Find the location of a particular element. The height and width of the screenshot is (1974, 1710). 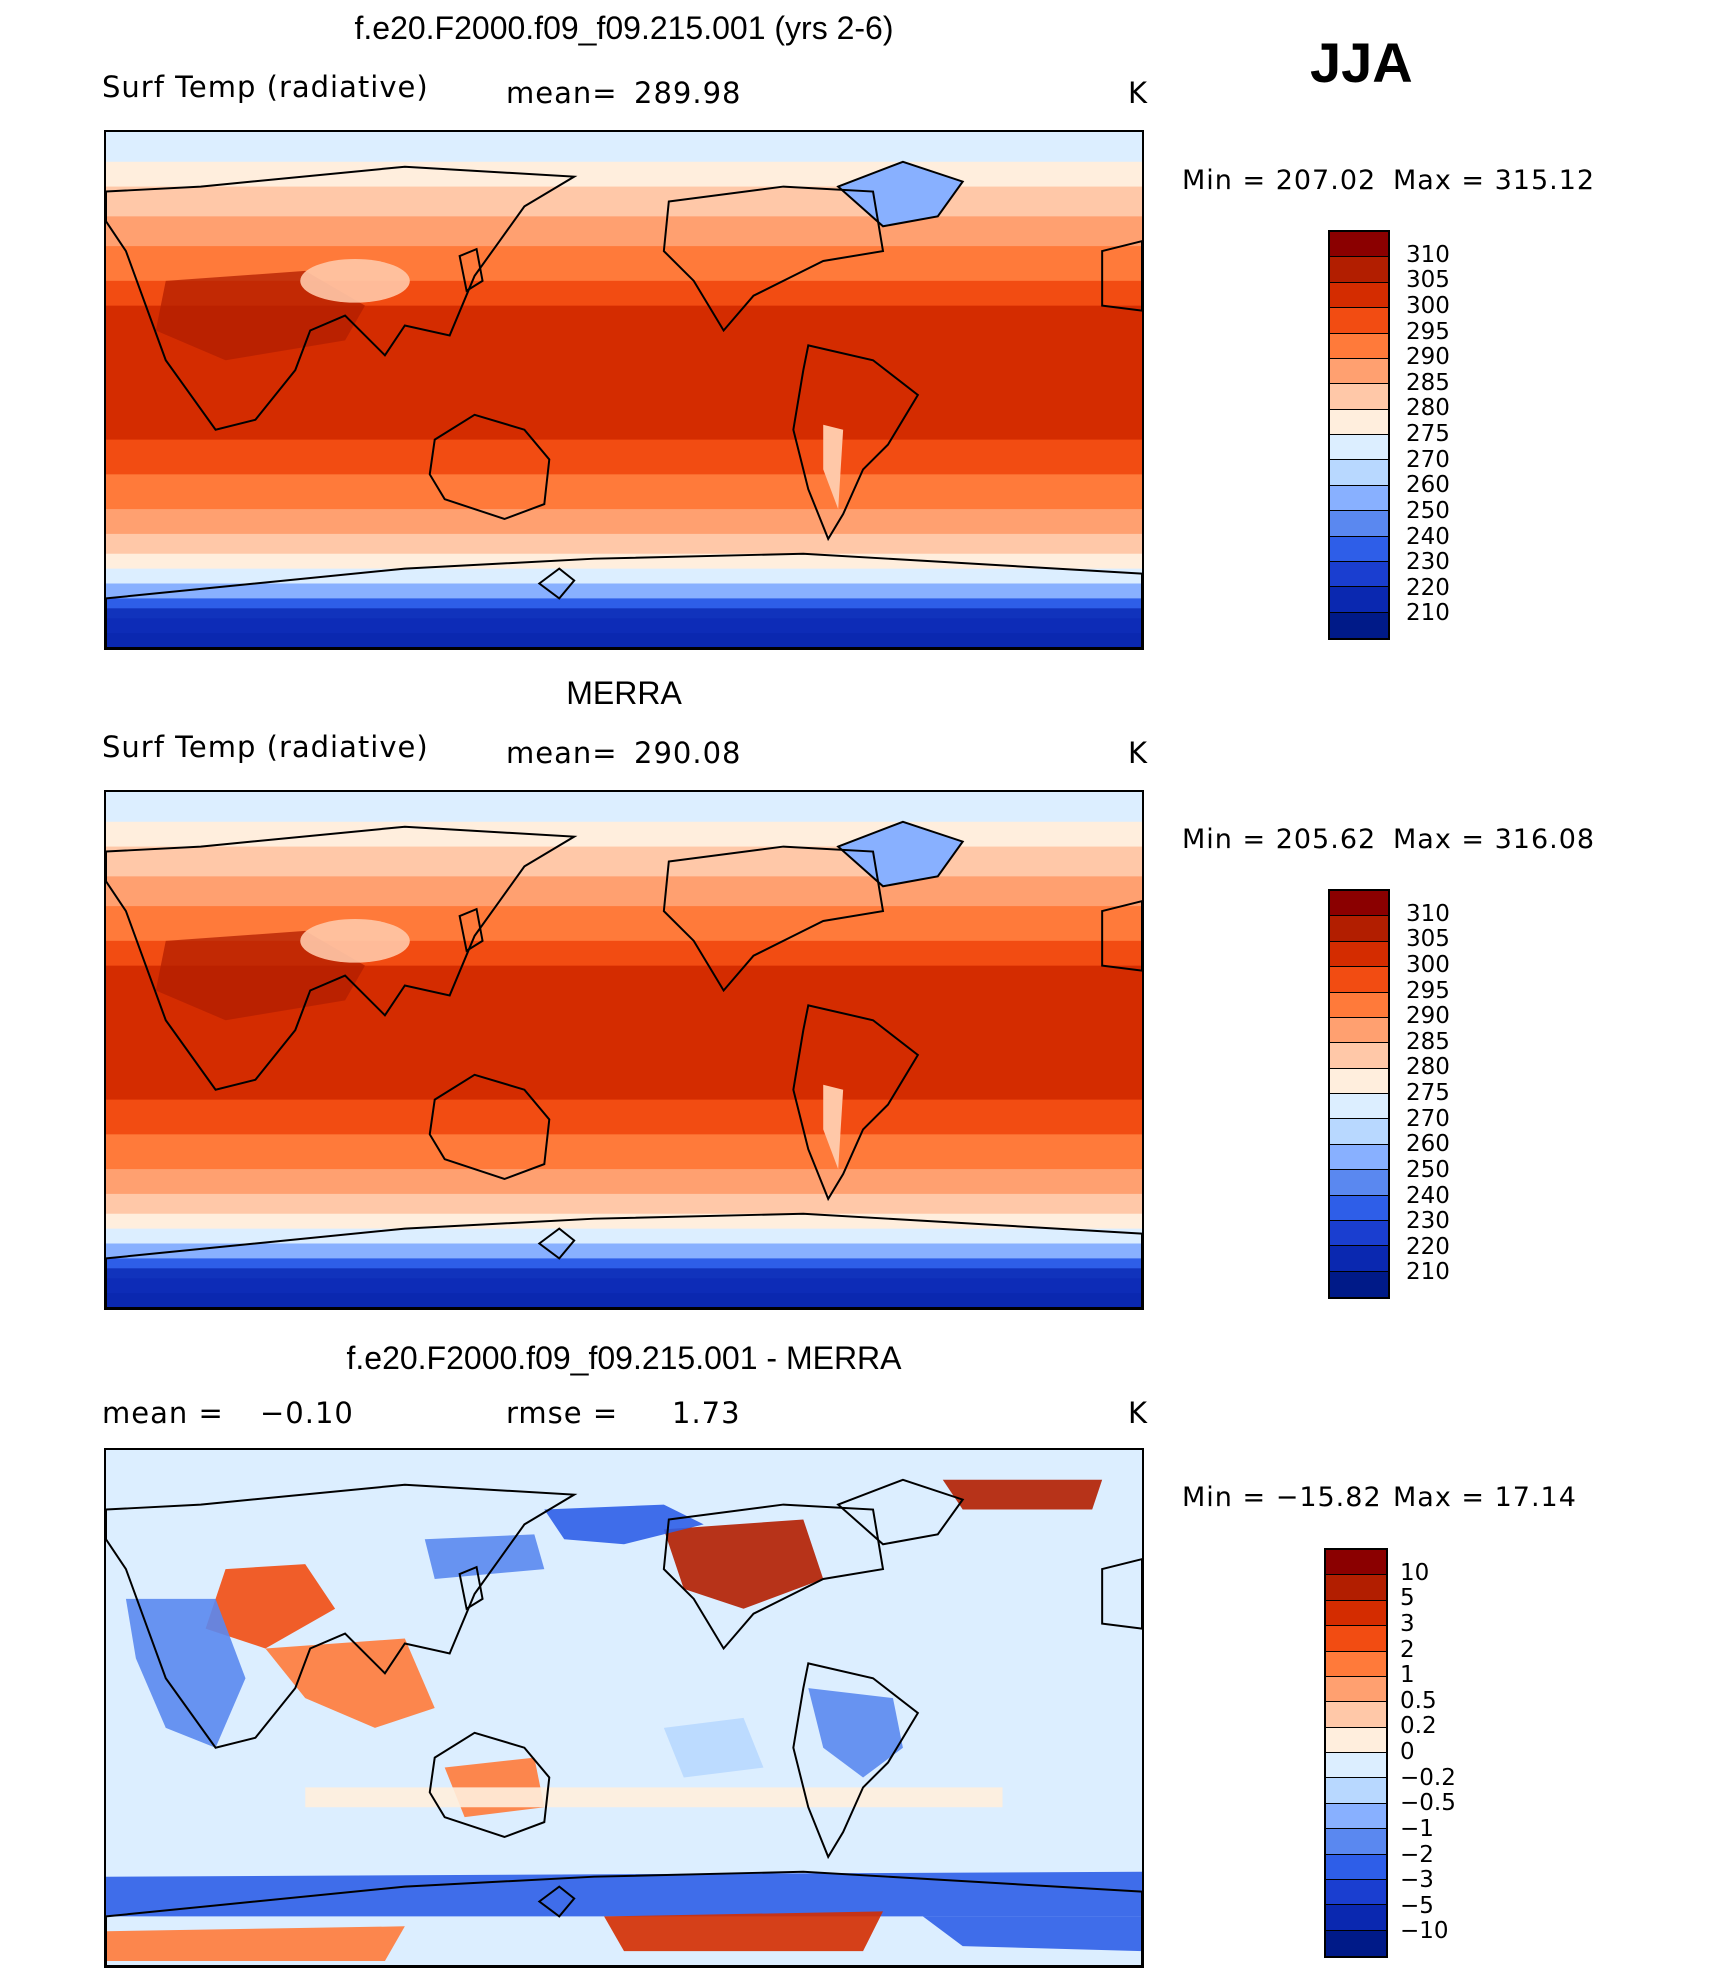

colorbar-level-label: −0.2 is located at coordinates (1428, 1777).